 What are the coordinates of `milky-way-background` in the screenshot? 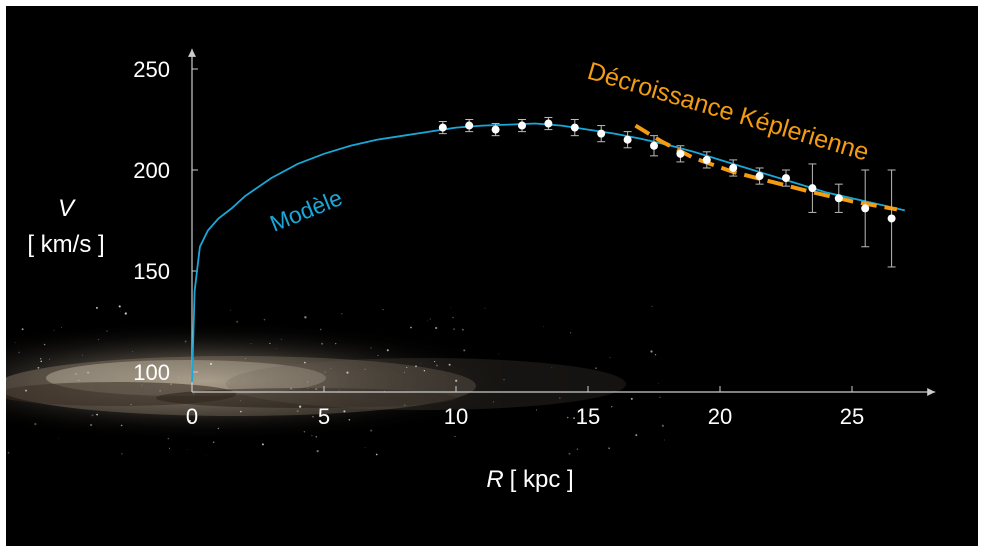 It's located at (316, 381).